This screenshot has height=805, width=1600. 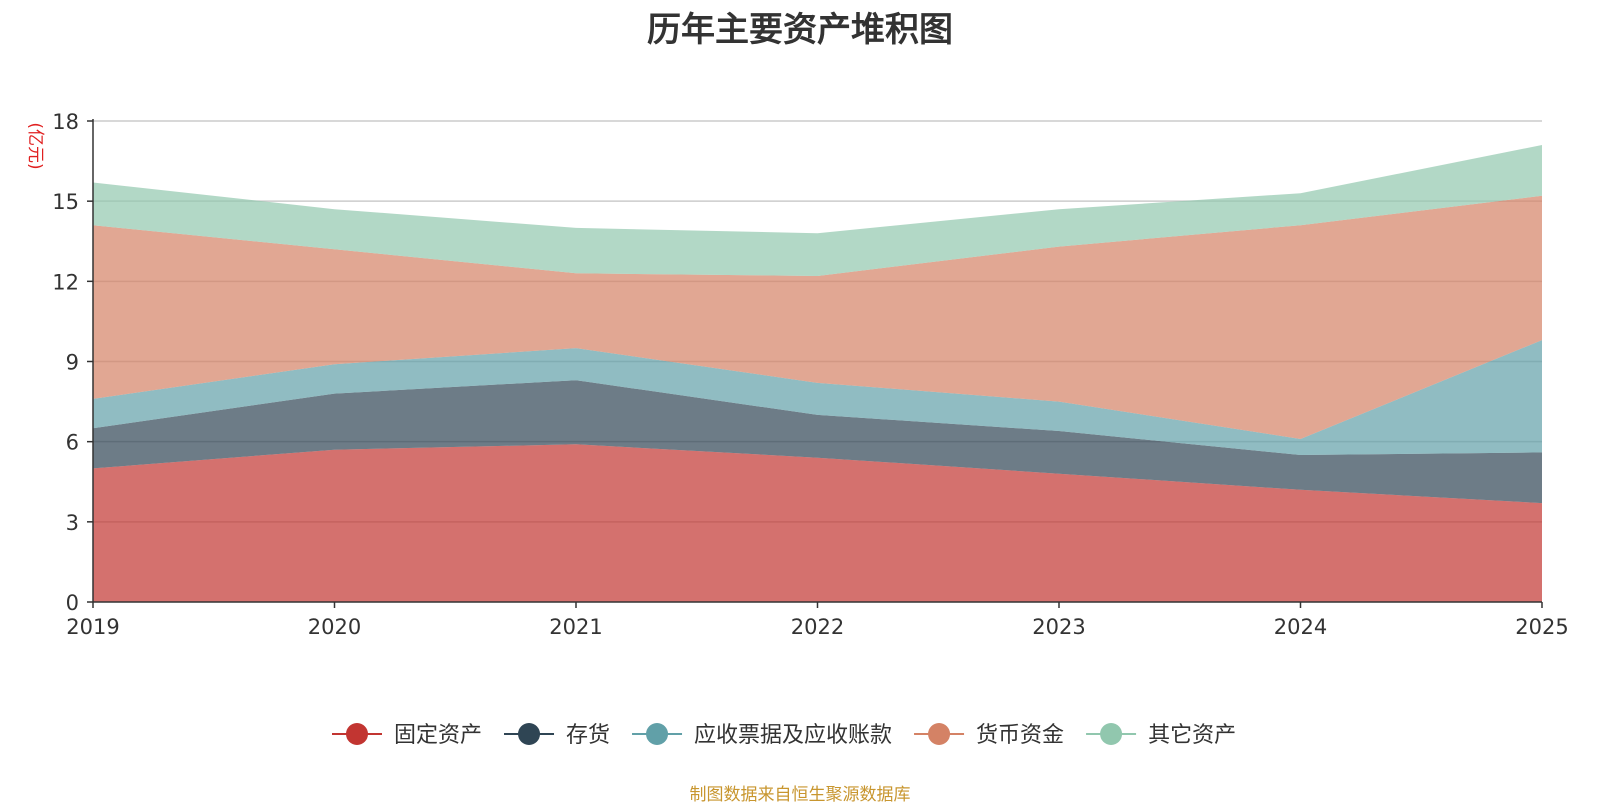 I want to click on y-tick-label: 15, so click(x=65, y=202).